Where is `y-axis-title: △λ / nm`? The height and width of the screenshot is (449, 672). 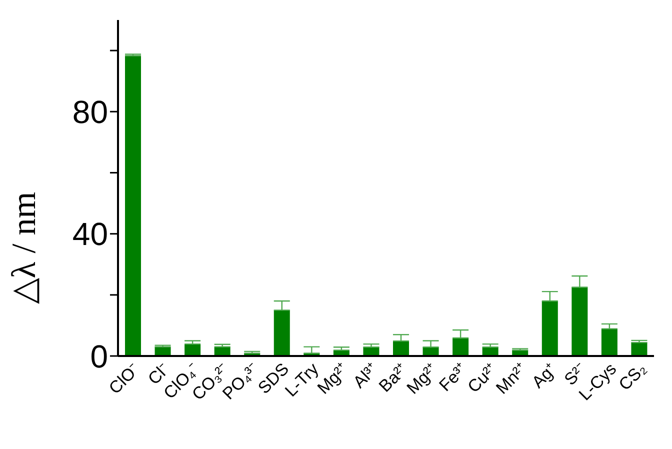
y-axis-title: △λ / nm is located at coordinates (25, 248).